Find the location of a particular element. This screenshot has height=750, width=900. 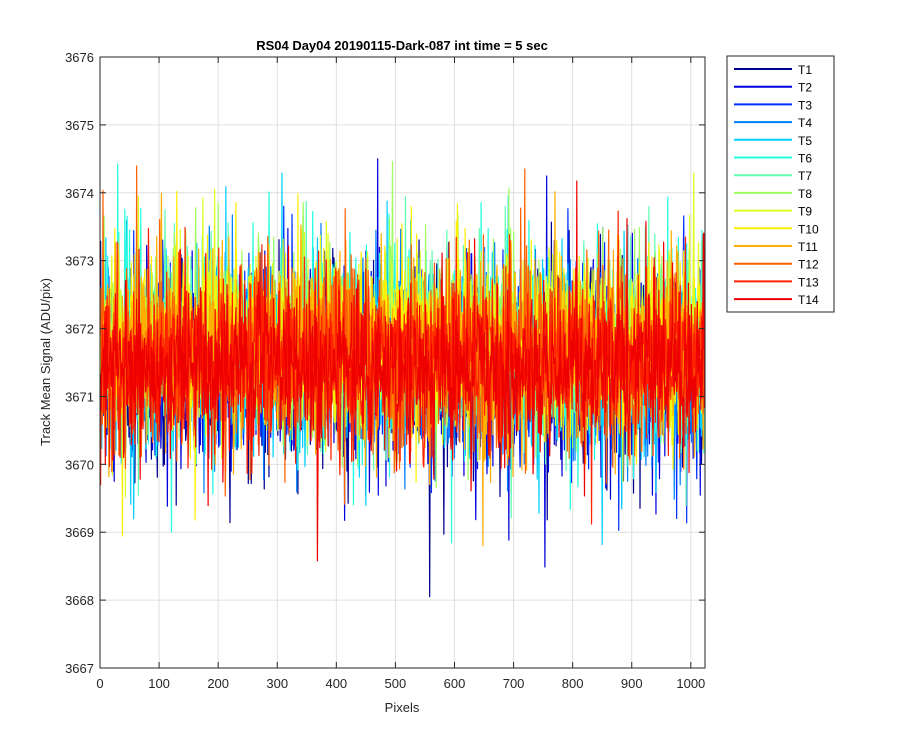

y-axis-label: Track Mean Signal (ADU/pix) is located at coordinates (45, 362).